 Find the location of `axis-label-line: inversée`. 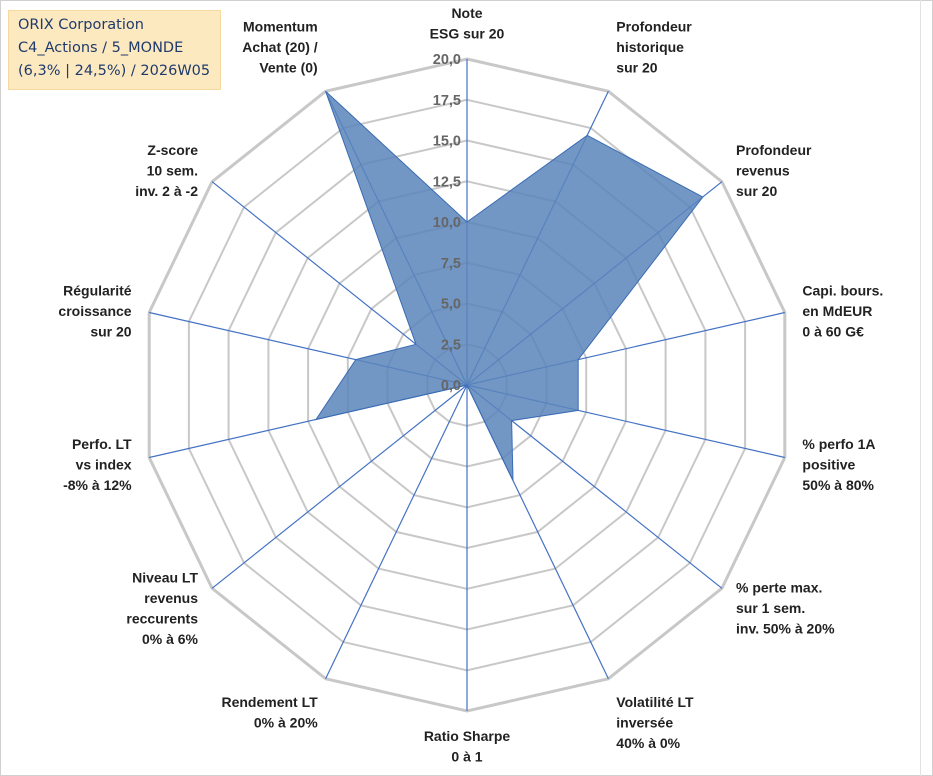

axis-label-line: inversée is located at coordinates (644, 722).